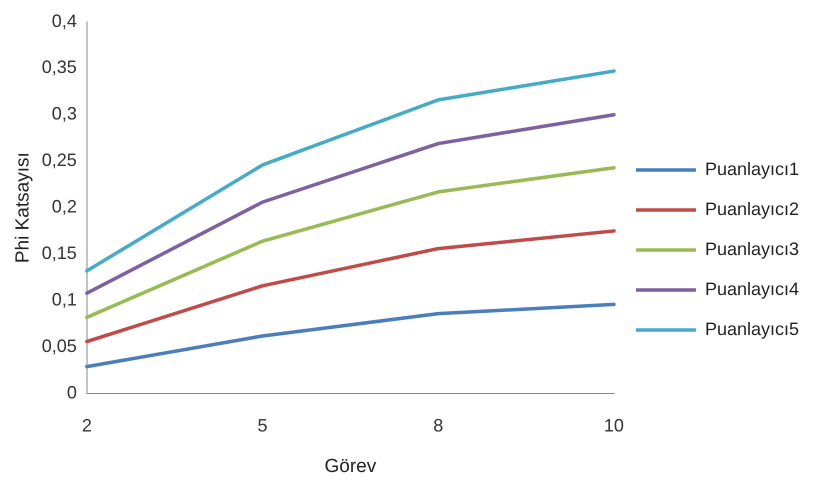 This screenshot has height=490, width=827. Describe the element at coordinates (751, 168) in the screenshot. I see `legend-label: Puanlayıcı1` at that location.